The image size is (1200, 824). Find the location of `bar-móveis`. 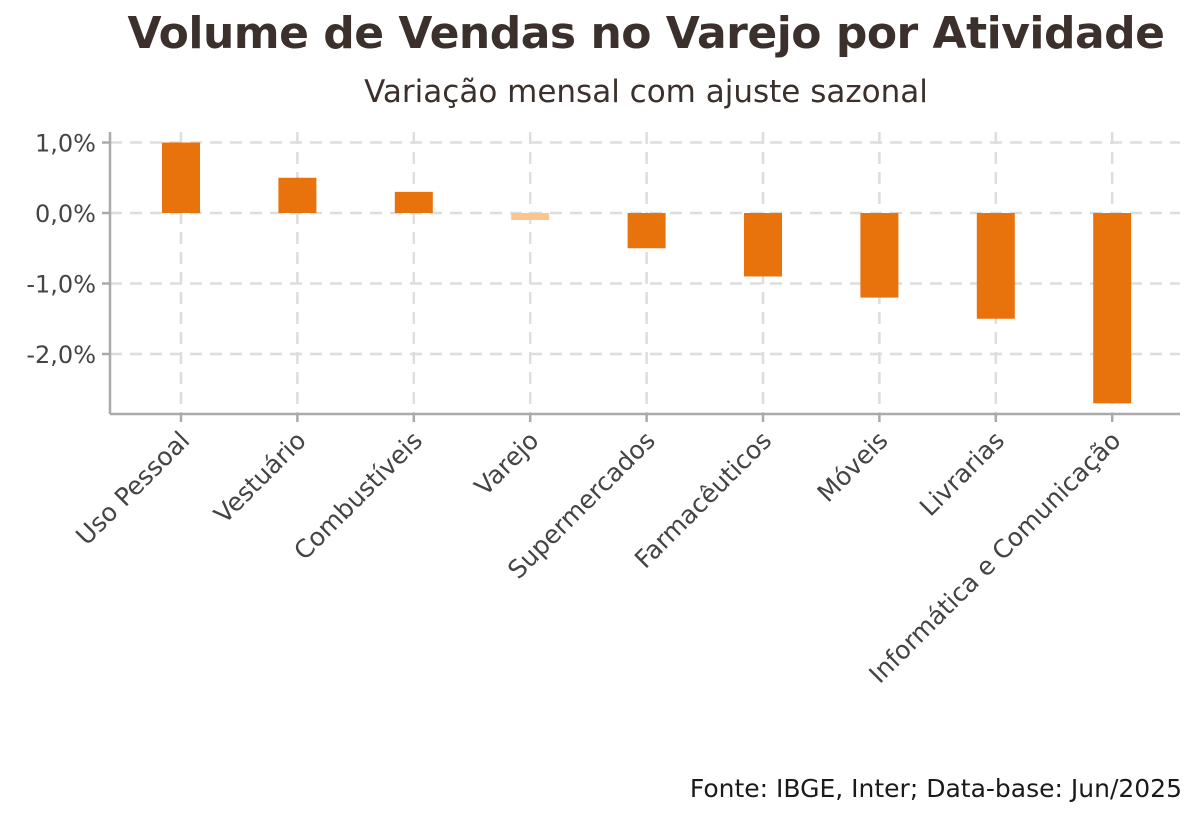

bar-móveis is located at coordinates (879, 255).